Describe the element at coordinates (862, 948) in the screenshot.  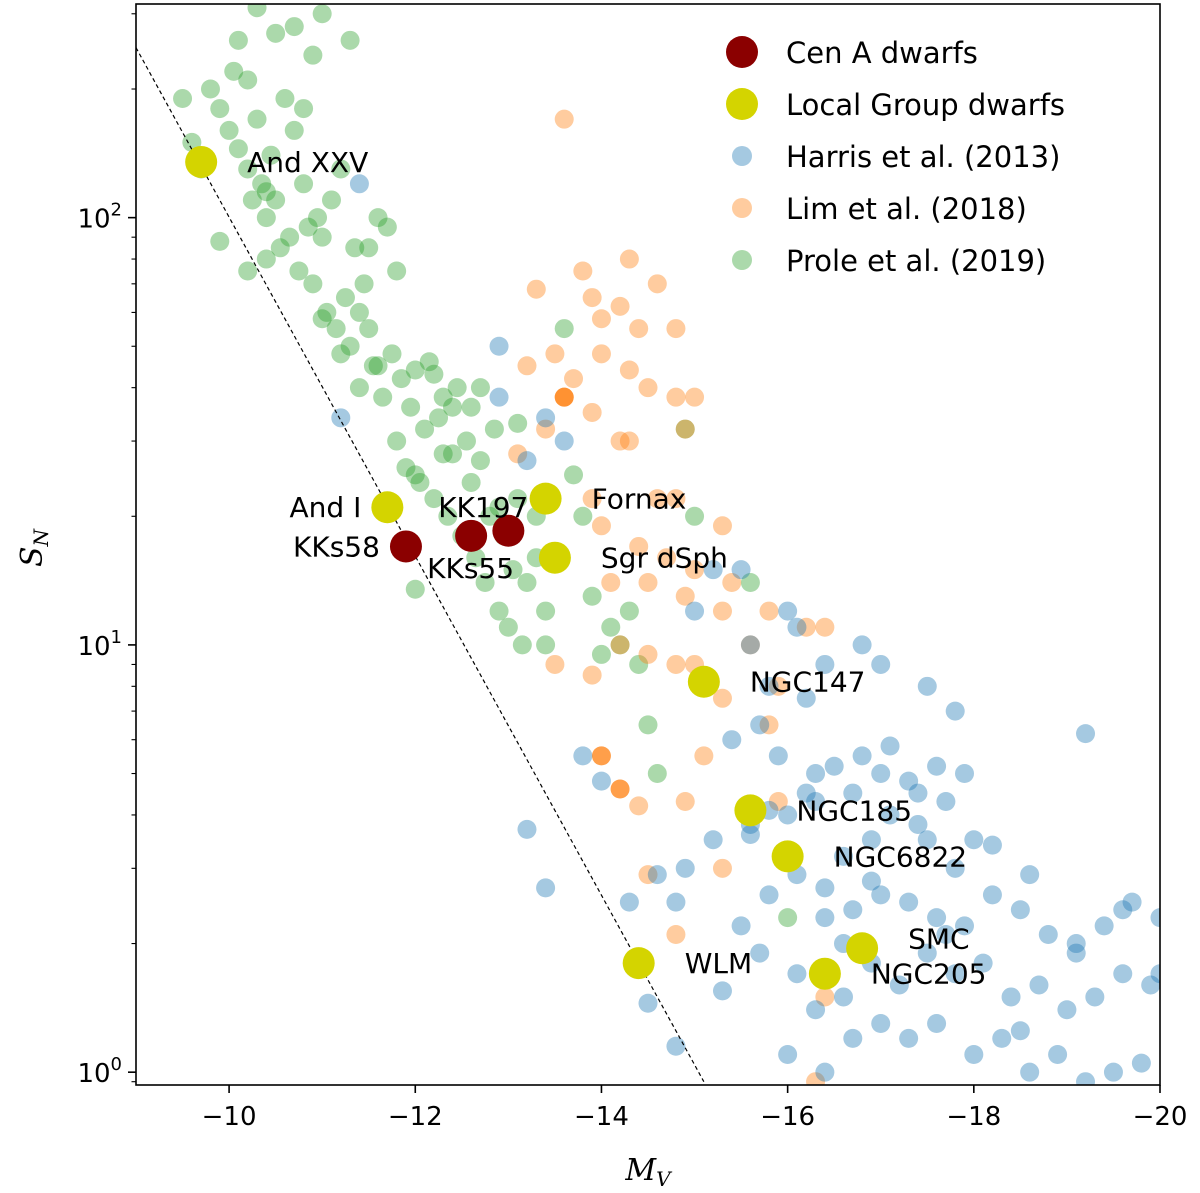
I see `highlight-point-smc` at that location.